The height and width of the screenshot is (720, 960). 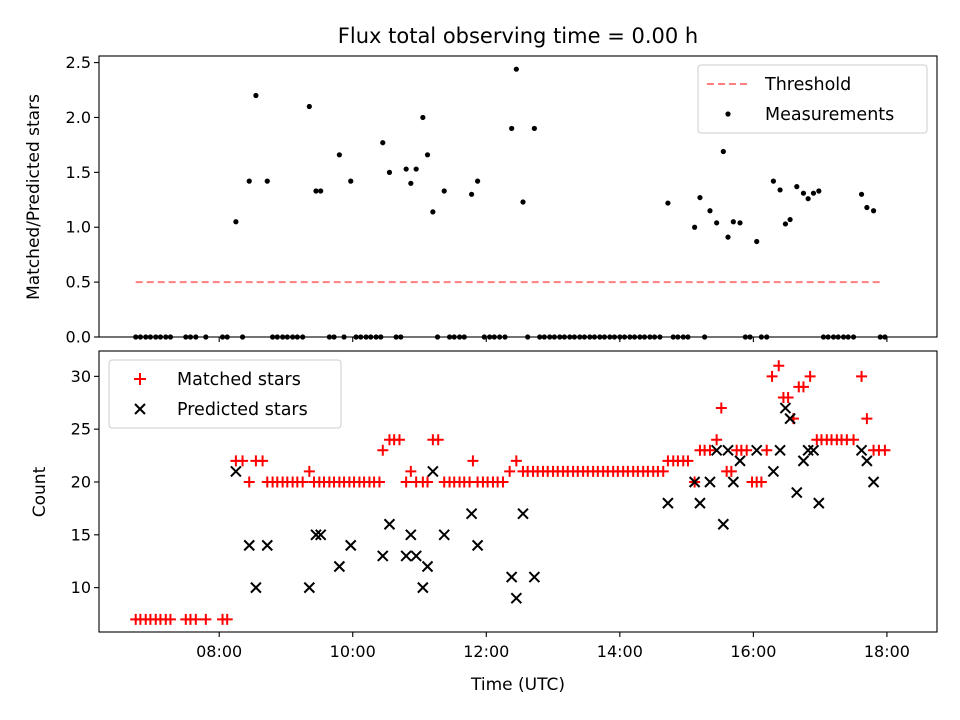 I want to click on y-tick-label: 10, so click(x=81, y=587).